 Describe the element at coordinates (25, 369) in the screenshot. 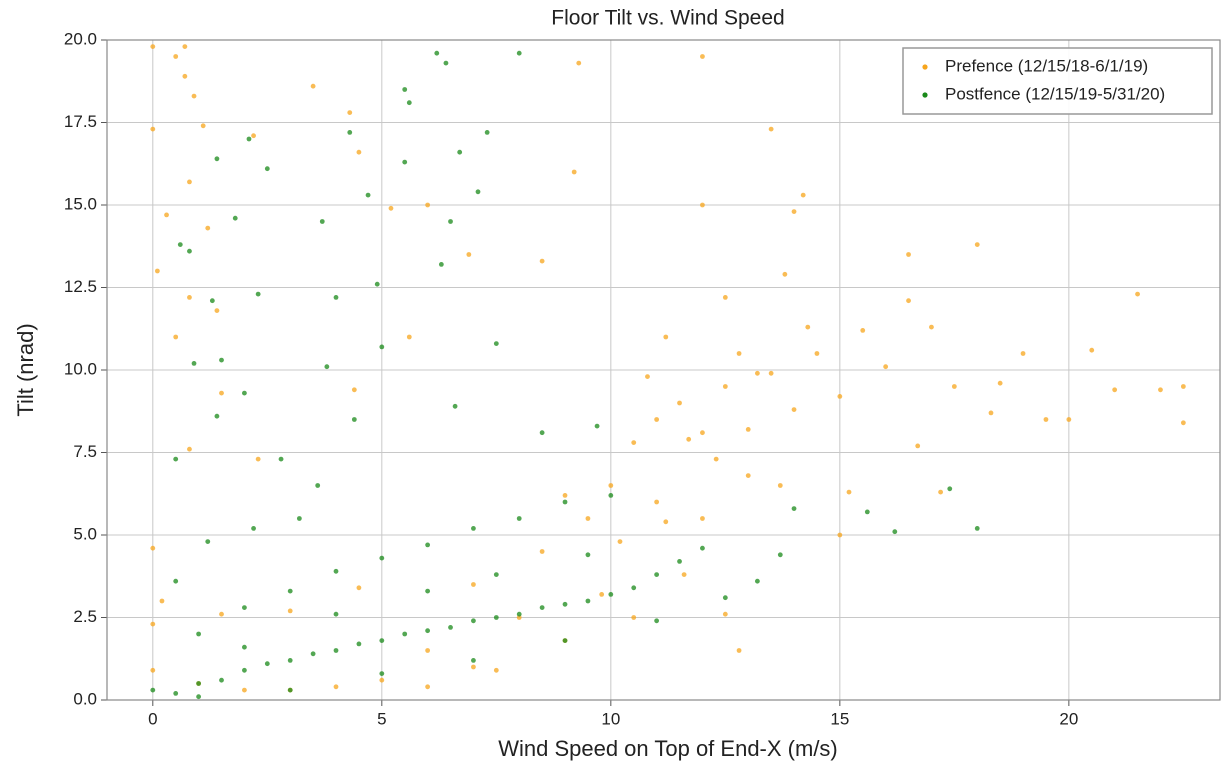

I see `y-axis-label: Tilt (nrad)` at that location.